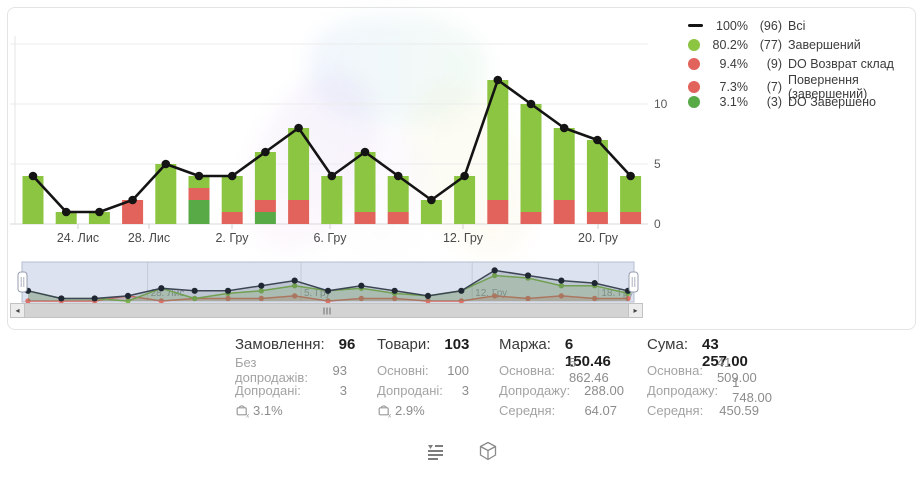 The height and width of the screenshot is (480, 923). Describe the element at coordinates (805, 44) in the screenshot. I see `legend-item: 80.2% (77) Завершений` at that location.